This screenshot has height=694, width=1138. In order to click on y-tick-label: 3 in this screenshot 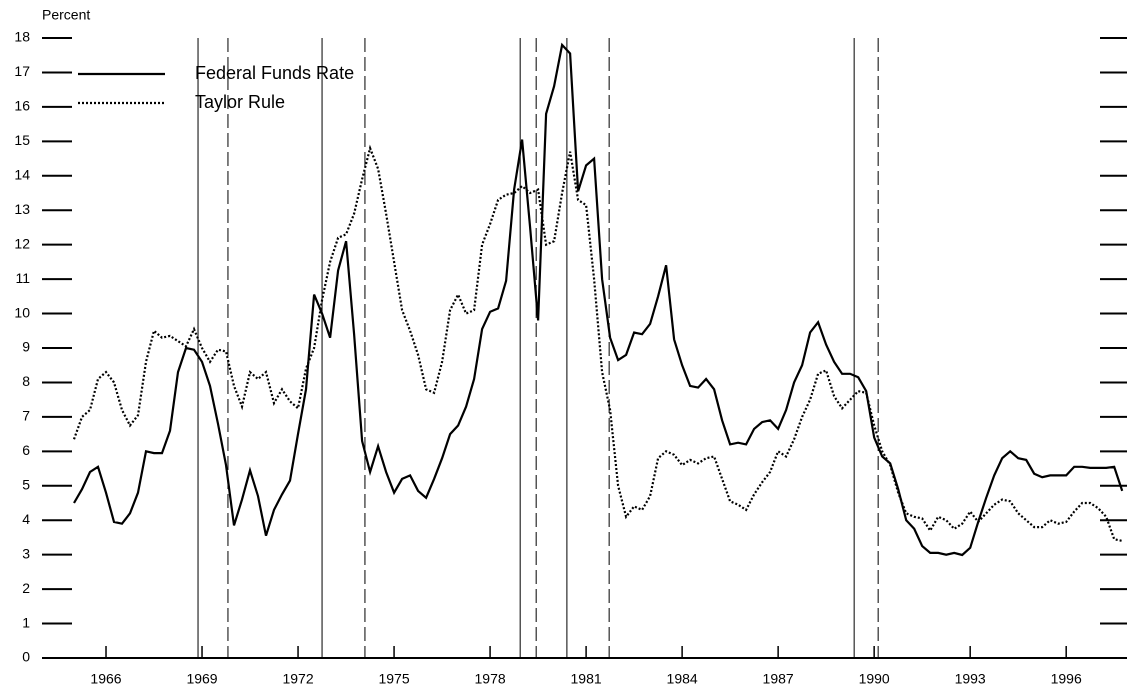, I will do `click(26, 553)`.